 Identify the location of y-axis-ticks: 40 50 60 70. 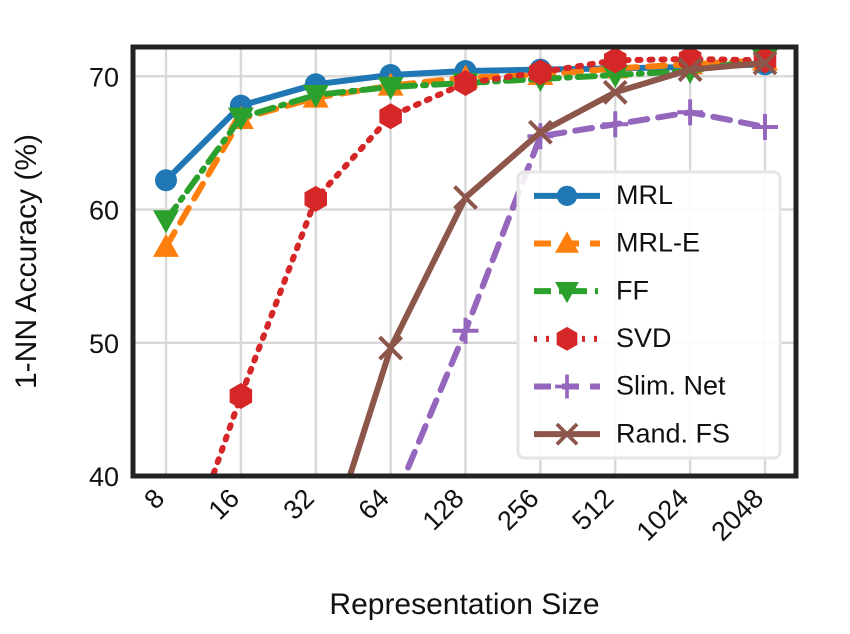
(104, 277).